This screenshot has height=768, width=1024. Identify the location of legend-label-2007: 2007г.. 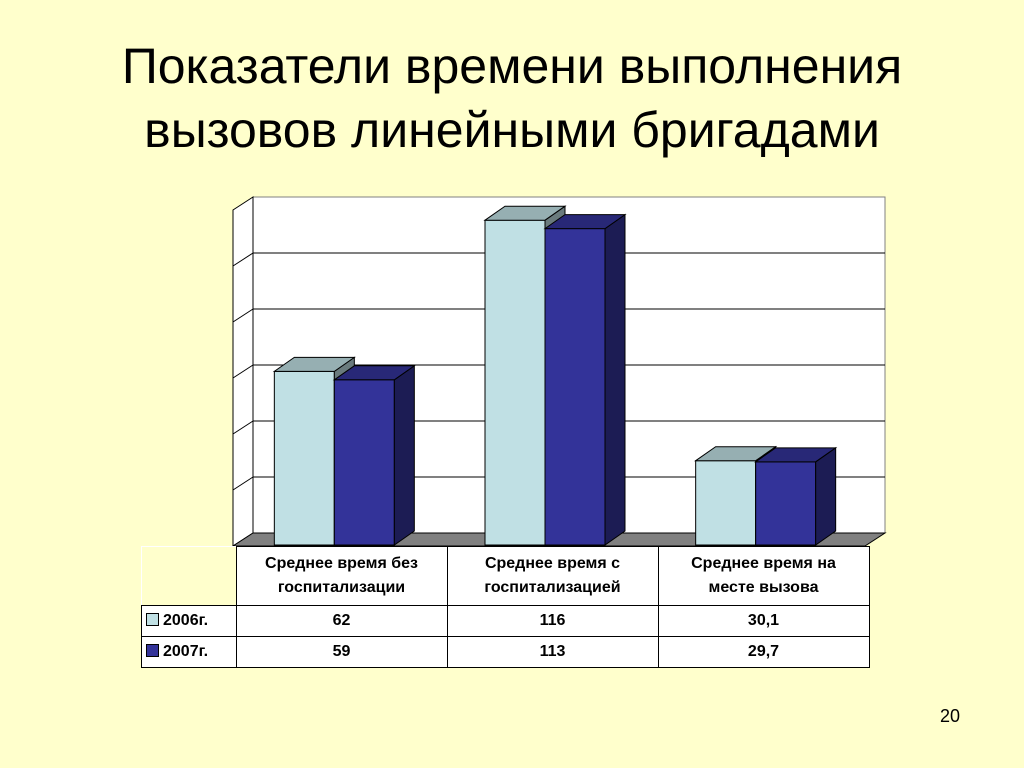
(186, 651).